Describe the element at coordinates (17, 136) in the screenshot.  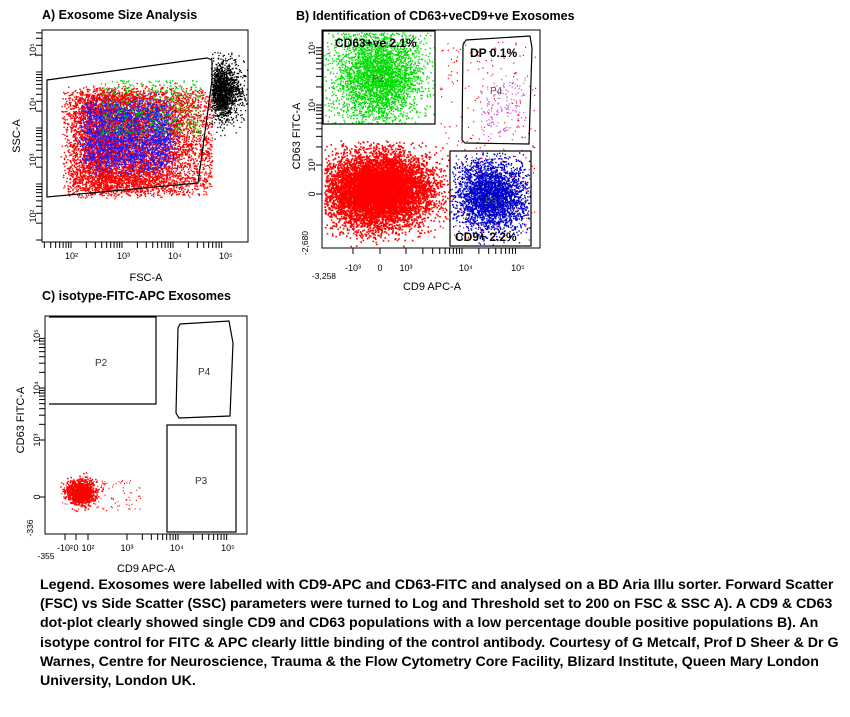
I see `y-axis-label: SSC-A` at that location.